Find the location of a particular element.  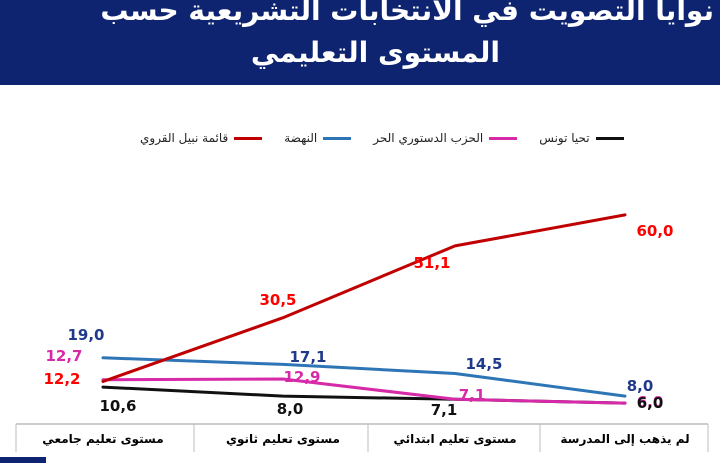

legend-swatch-tahya is located at coordinates (609, 138).